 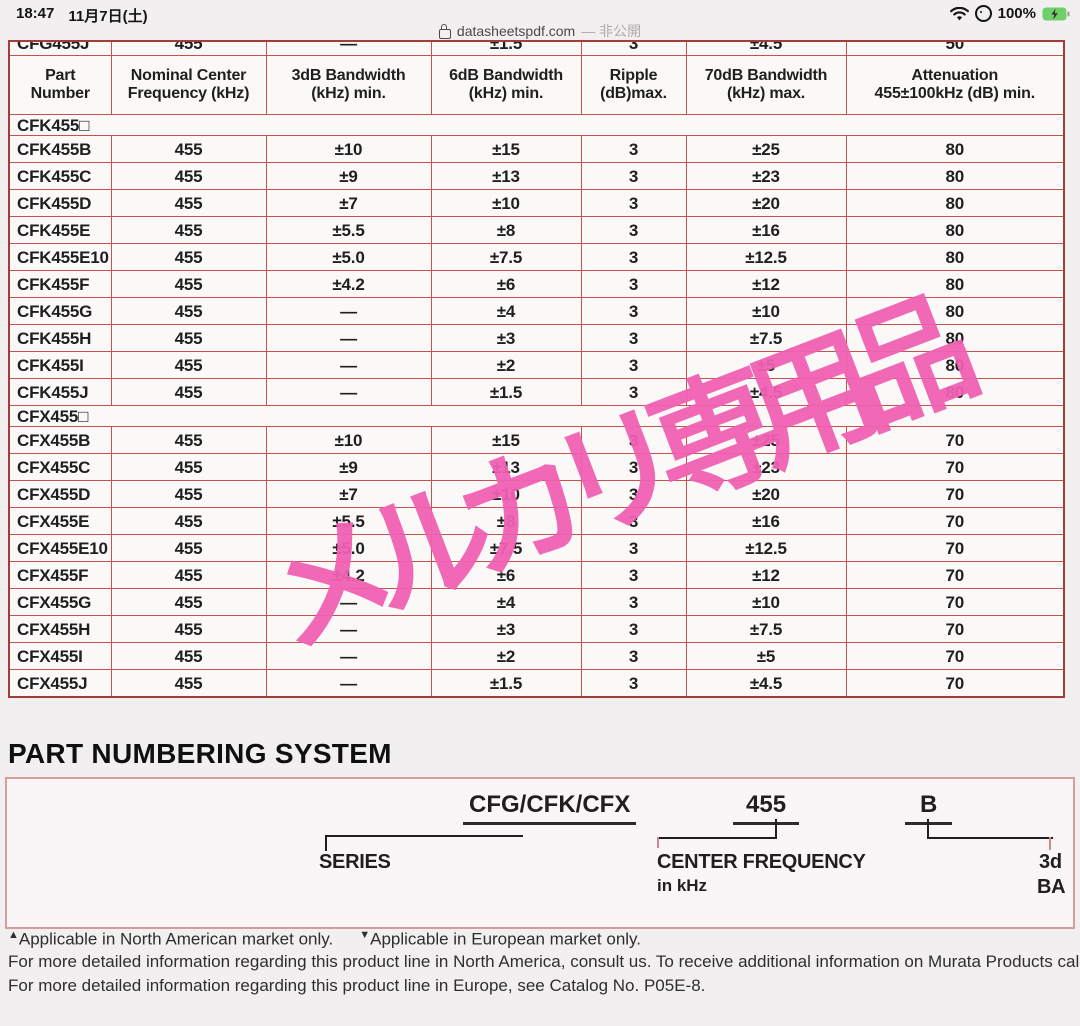 What do you see at coordinates (35, 13) in the screenshot?
I see `clock: 18:47` at bounding box center [35, 13].